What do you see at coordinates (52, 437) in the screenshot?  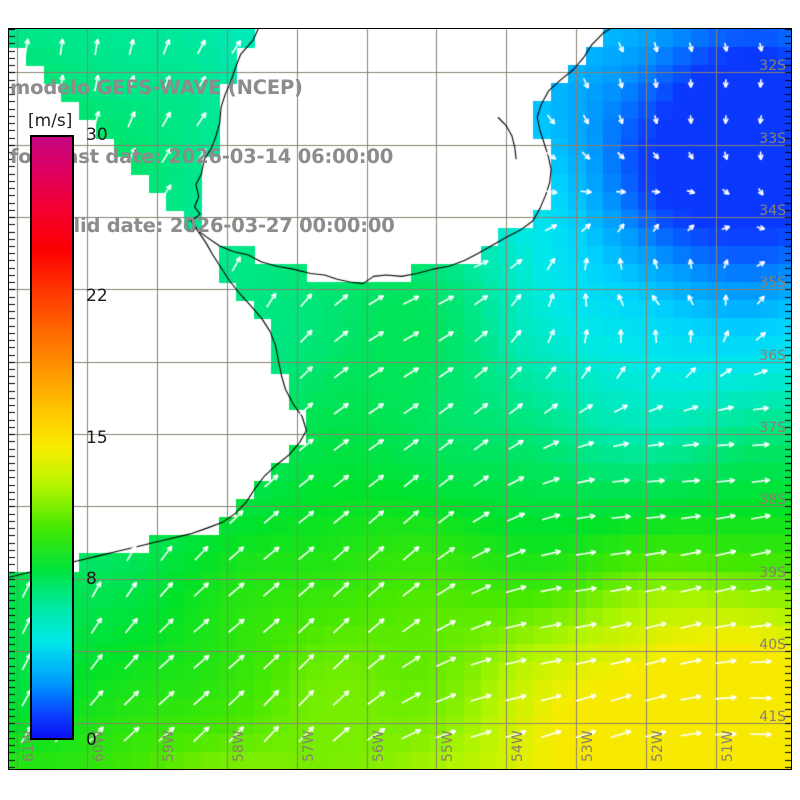 I see `colorbar-gradient` at bounding box center [52, 437].